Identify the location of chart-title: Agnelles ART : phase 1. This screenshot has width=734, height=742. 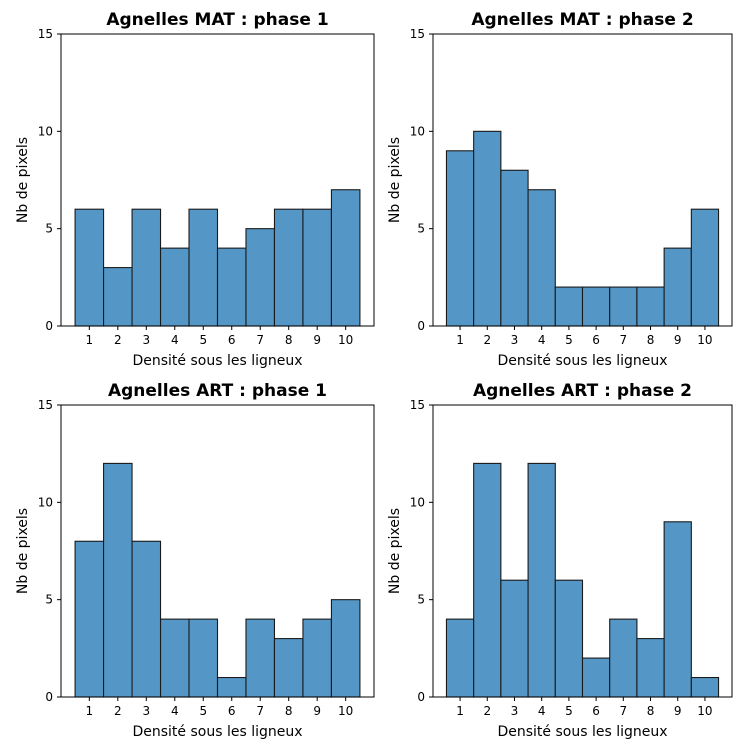
(217, 391).